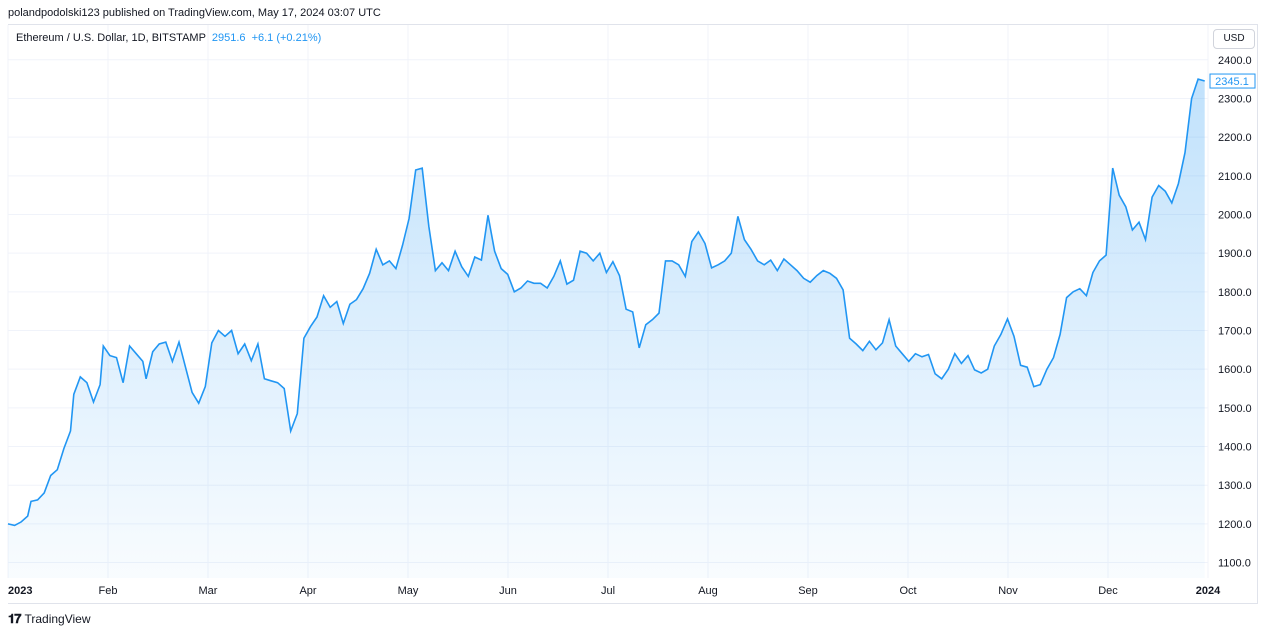 This screenshot has width=1266, height=634. What do you see at coordinates (307, 591) in the screenshot?
I see `x-tick-label: Apr` at bounding box center [307, 591].